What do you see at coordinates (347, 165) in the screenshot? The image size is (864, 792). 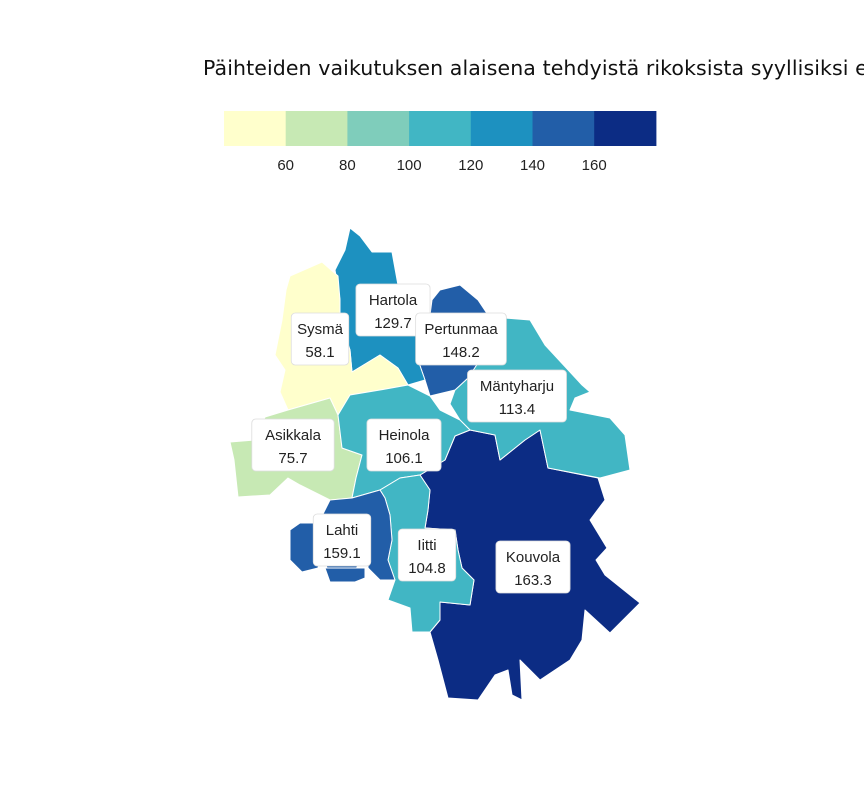 I see `legend-tick-label: 80` at bounding box center [347, 165].